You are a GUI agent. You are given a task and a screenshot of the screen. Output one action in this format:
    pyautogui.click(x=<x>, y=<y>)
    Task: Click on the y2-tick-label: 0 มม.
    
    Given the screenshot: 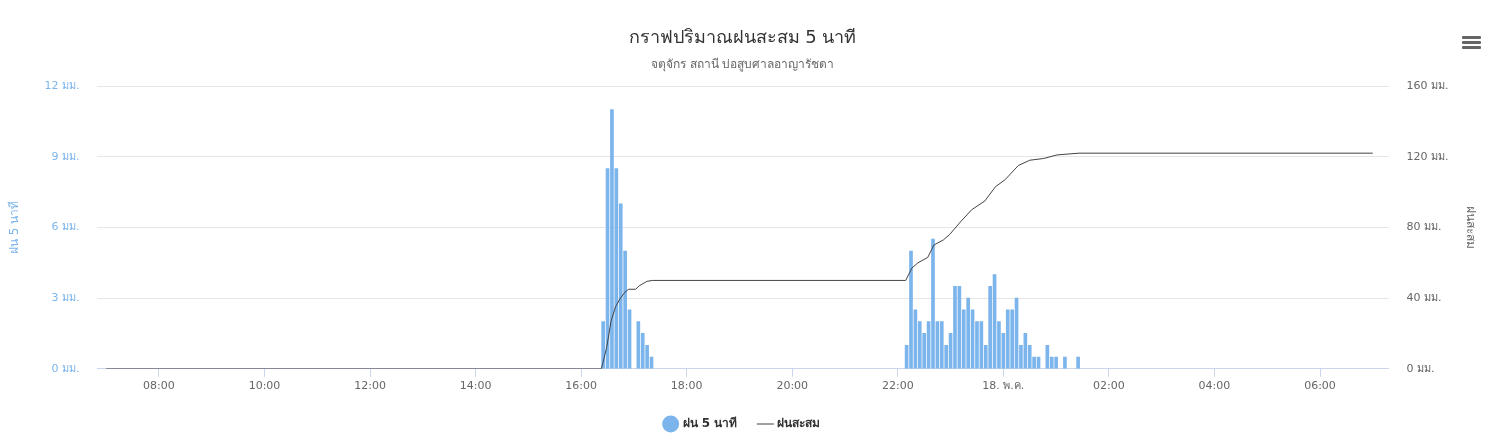 What is the action you would take?
    pyautogui.click(x=1420, y=368)
    